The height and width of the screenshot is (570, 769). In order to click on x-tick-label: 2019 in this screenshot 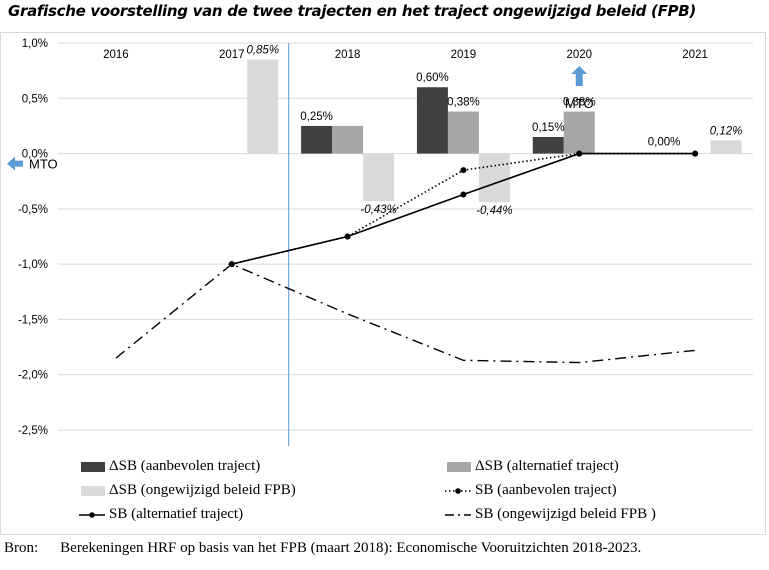, I will do `click(464, 55)`.